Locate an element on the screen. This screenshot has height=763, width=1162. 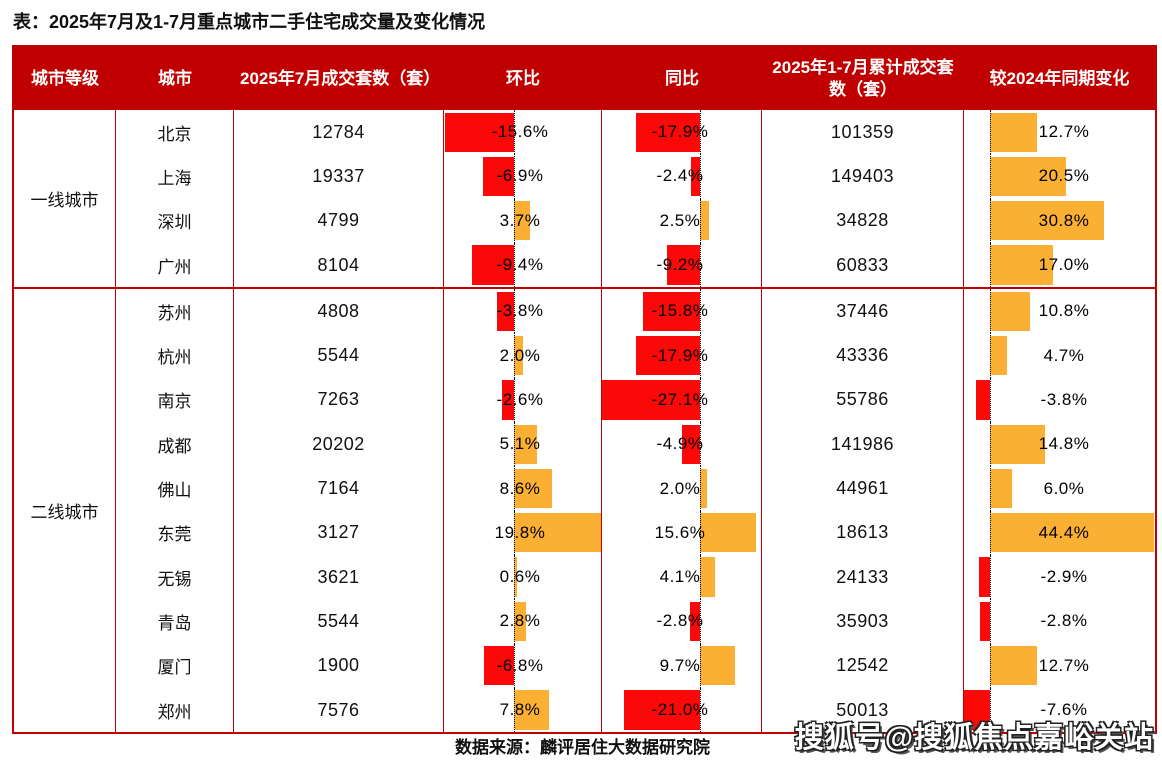
jul-units-cell: 19337 is located at coordinates (339, 176).